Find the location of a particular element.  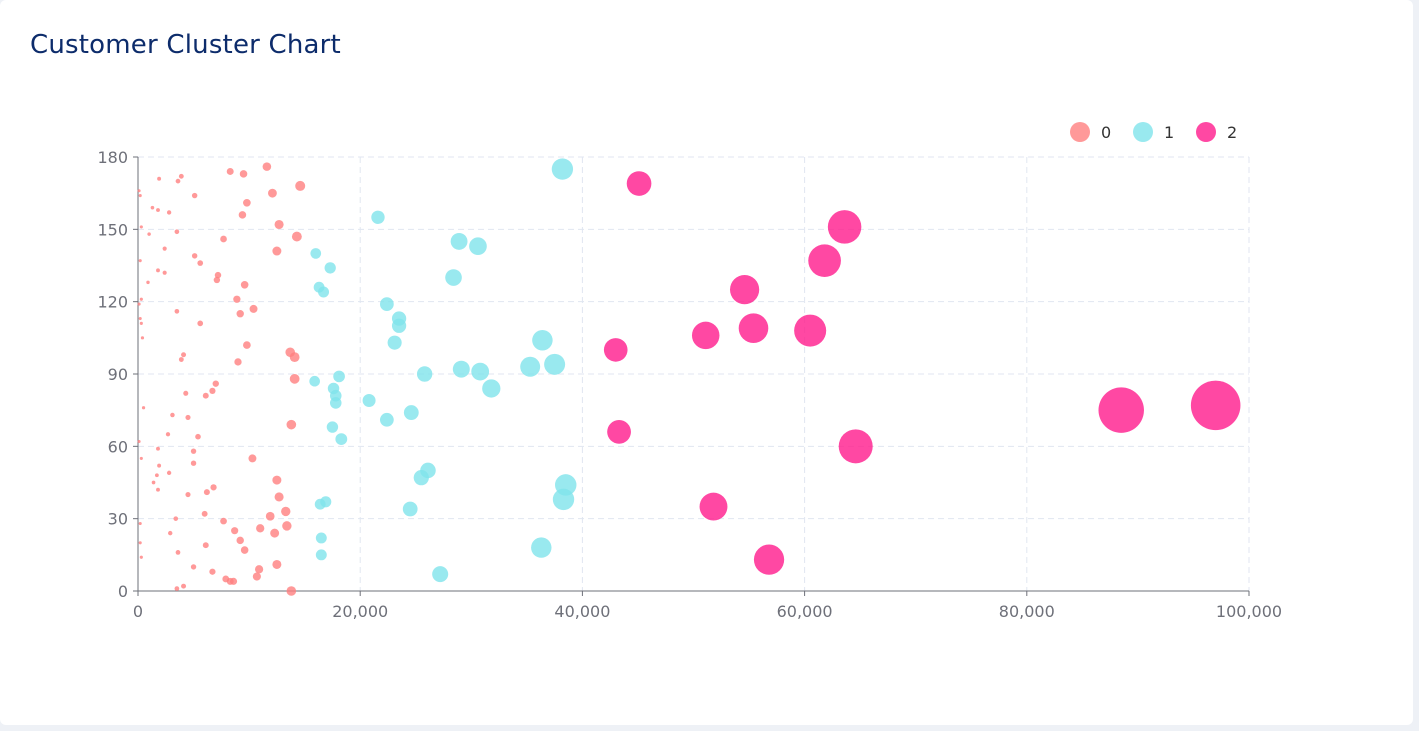

x-tick-label: 100,000 is located at coordinates (1249, 611).